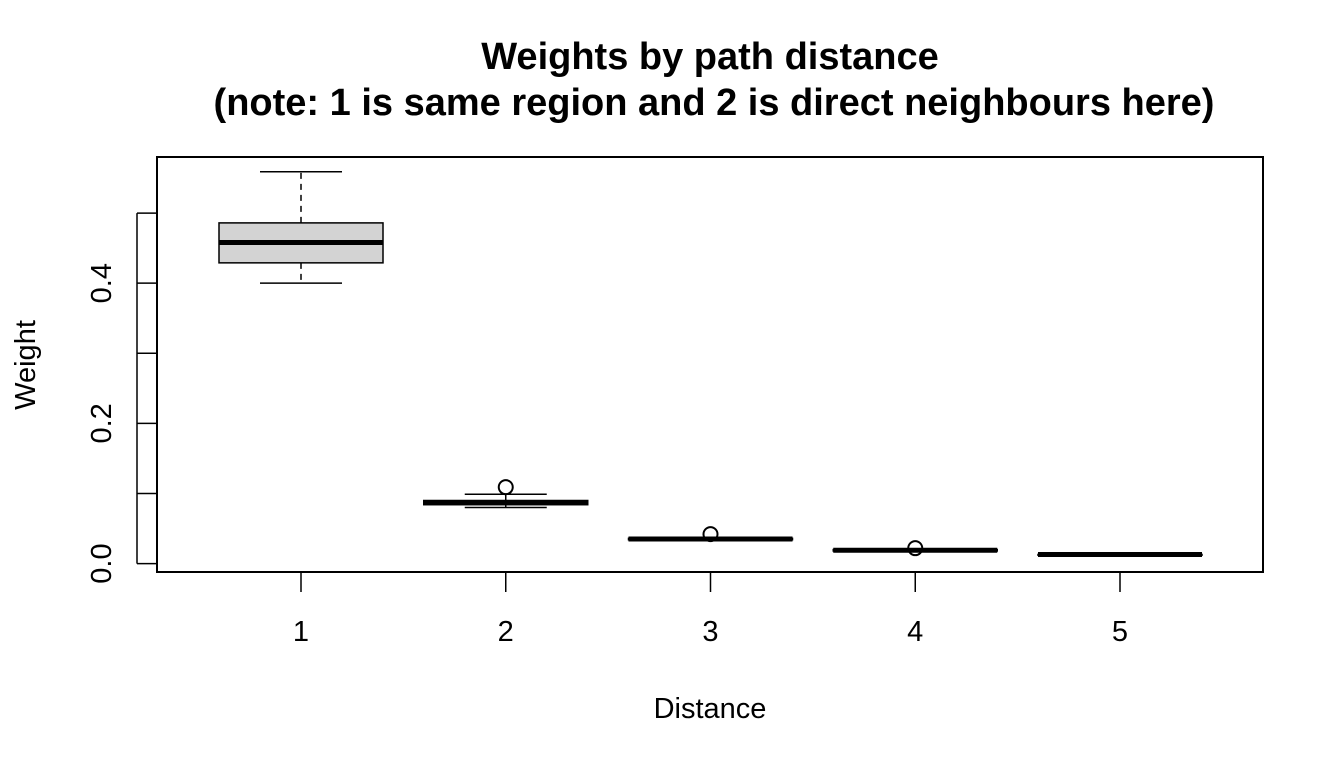 This screenshot has width=1344, height=768. Describe the element at coordinates (301, 632) in the screenshot. I see `x-tick-label: 1` at that location.